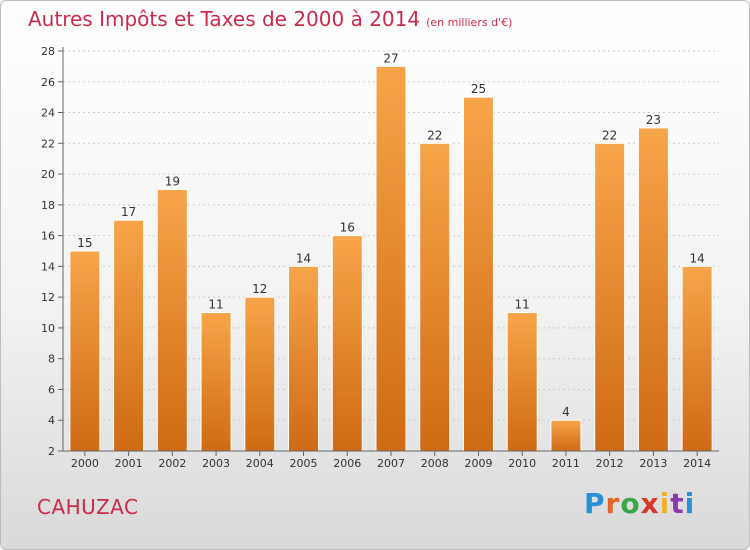 The height and width of the screenshot is (550, 750). Describe the element at coordinates (653, 120) in the screenshot. I see `data-label: 23` at that location.